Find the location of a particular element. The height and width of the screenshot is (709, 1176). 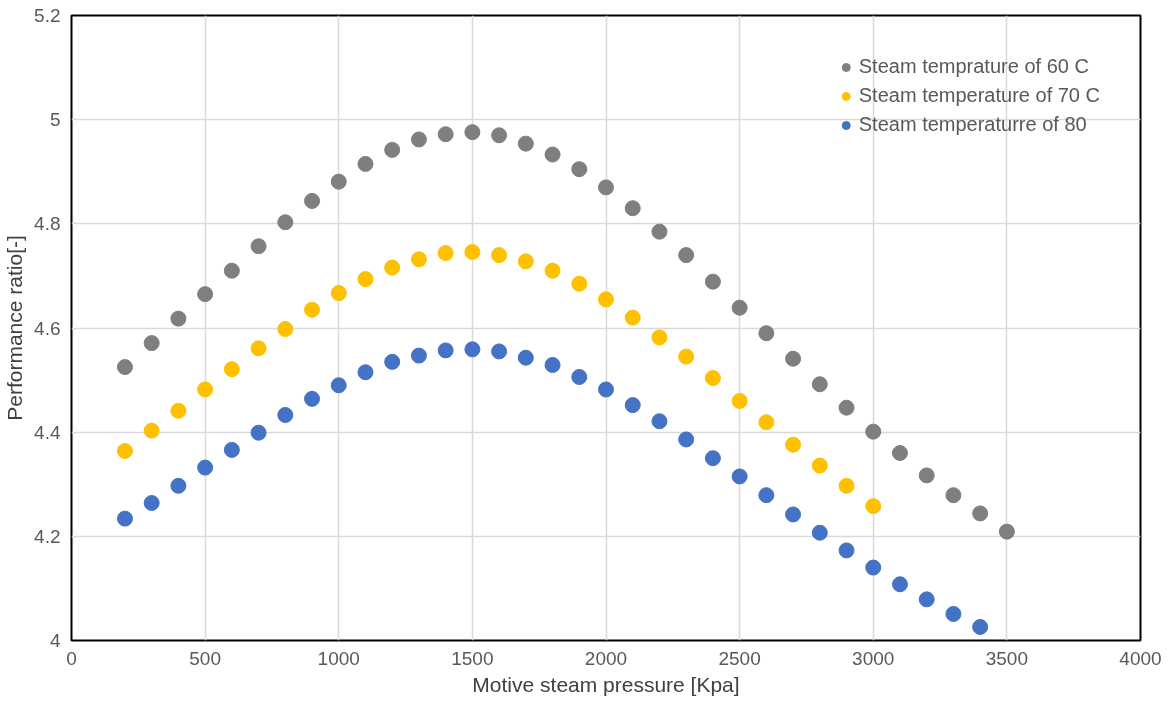

x-tick-label: 2500 is located at coordinates (739, 658).